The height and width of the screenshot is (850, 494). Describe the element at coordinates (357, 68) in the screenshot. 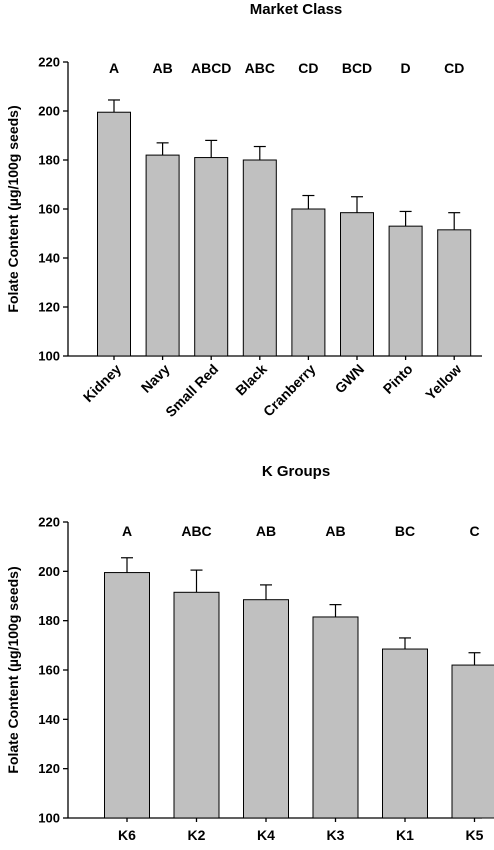

I see `group-letter: BCD` at that location.